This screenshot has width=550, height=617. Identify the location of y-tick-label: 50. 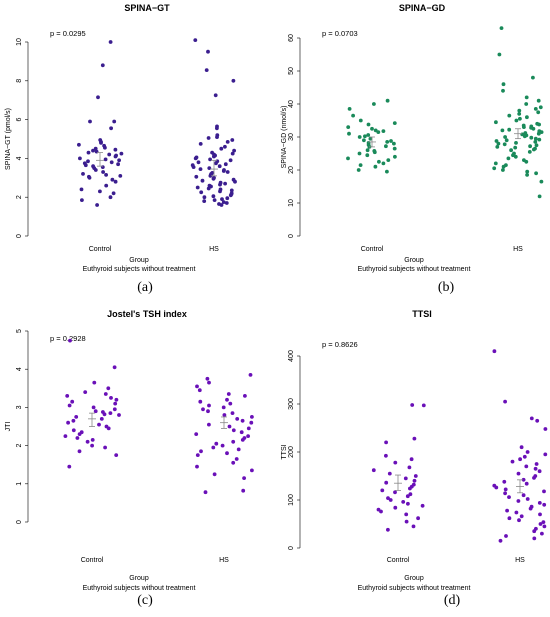
(291, 71).